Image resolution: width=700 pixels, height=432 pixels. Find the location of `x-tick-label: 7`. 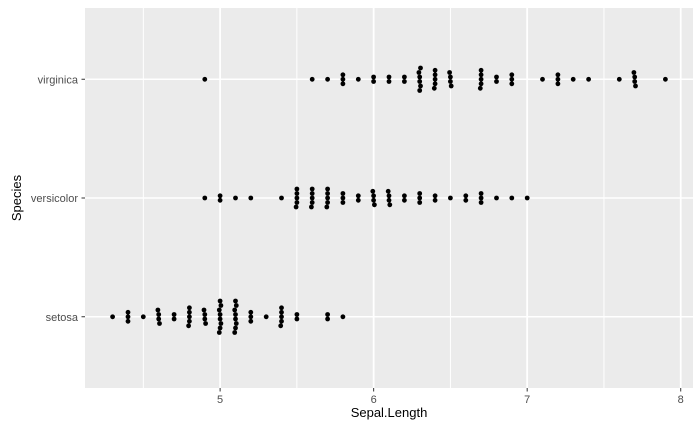

x-tick-label: 7 is located at coordinates (527, 400).